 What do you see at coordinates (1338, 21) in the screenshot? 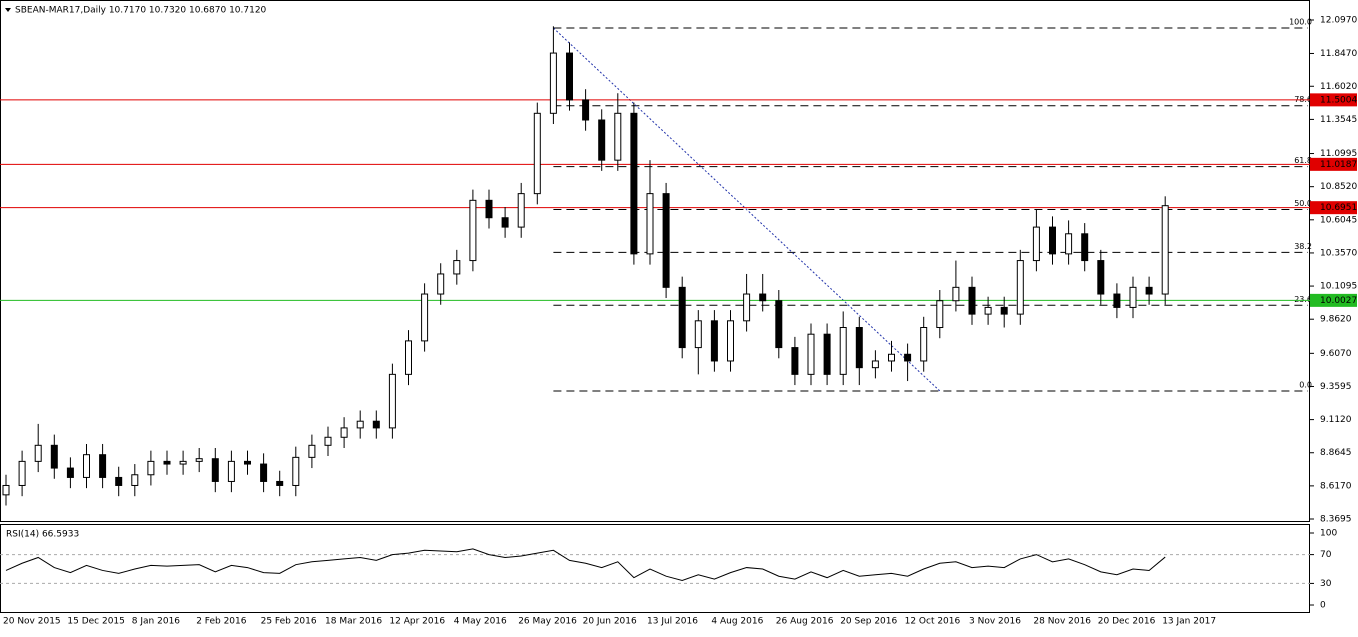
I see `y-tick-label: 12.0970` at bounding box center [1338, 21].